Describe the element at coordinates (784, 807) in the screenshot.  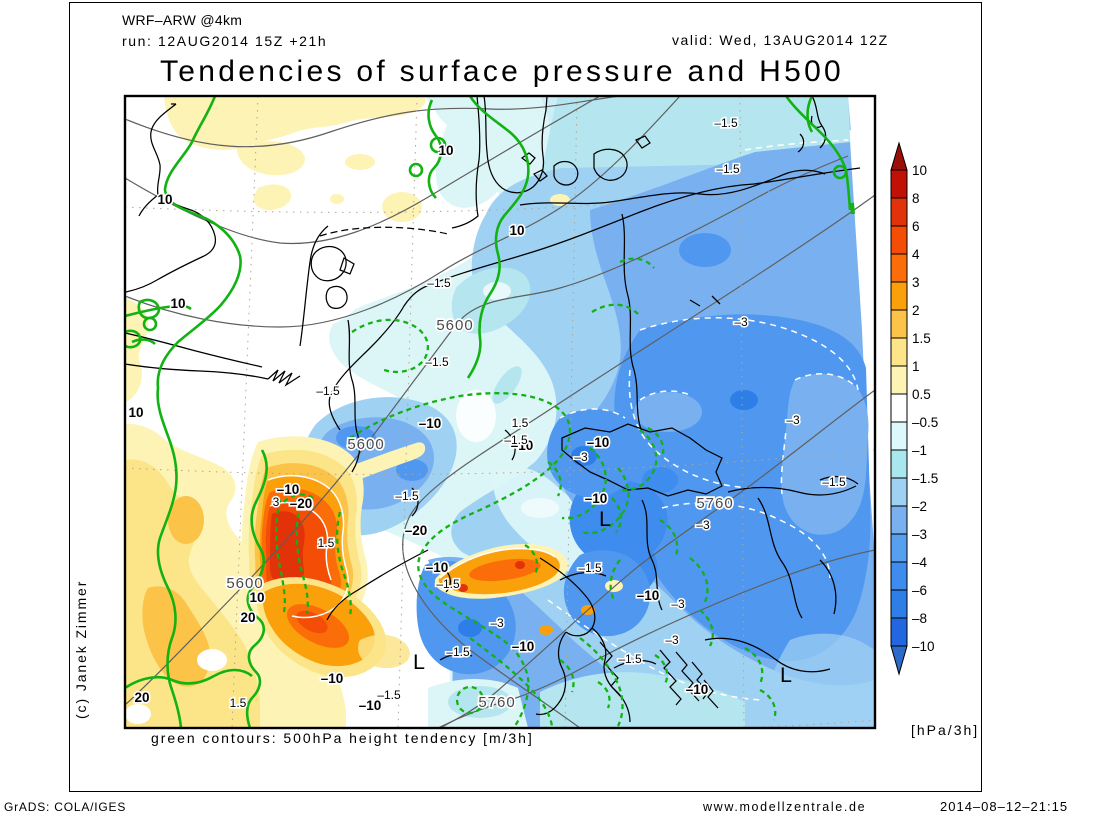
I see `svg-text: www.modellzentrale.de` at that location.